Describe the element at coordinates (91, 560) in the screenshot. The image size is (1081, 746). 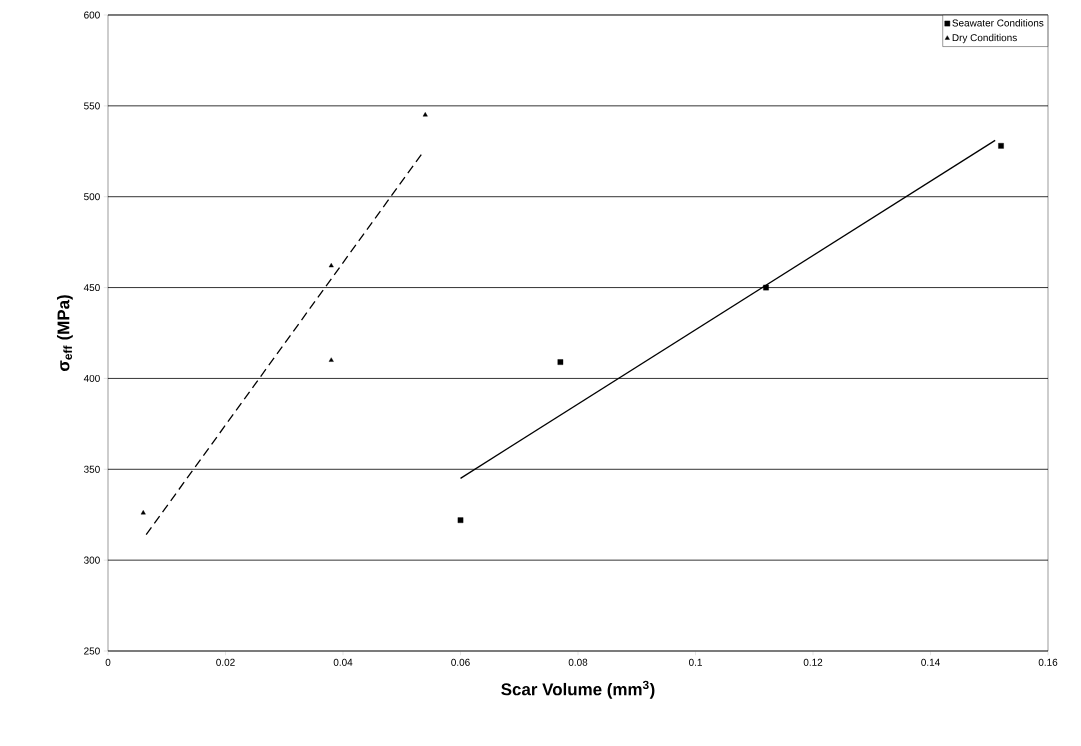
I see `y-tick-label: 300` at that location.